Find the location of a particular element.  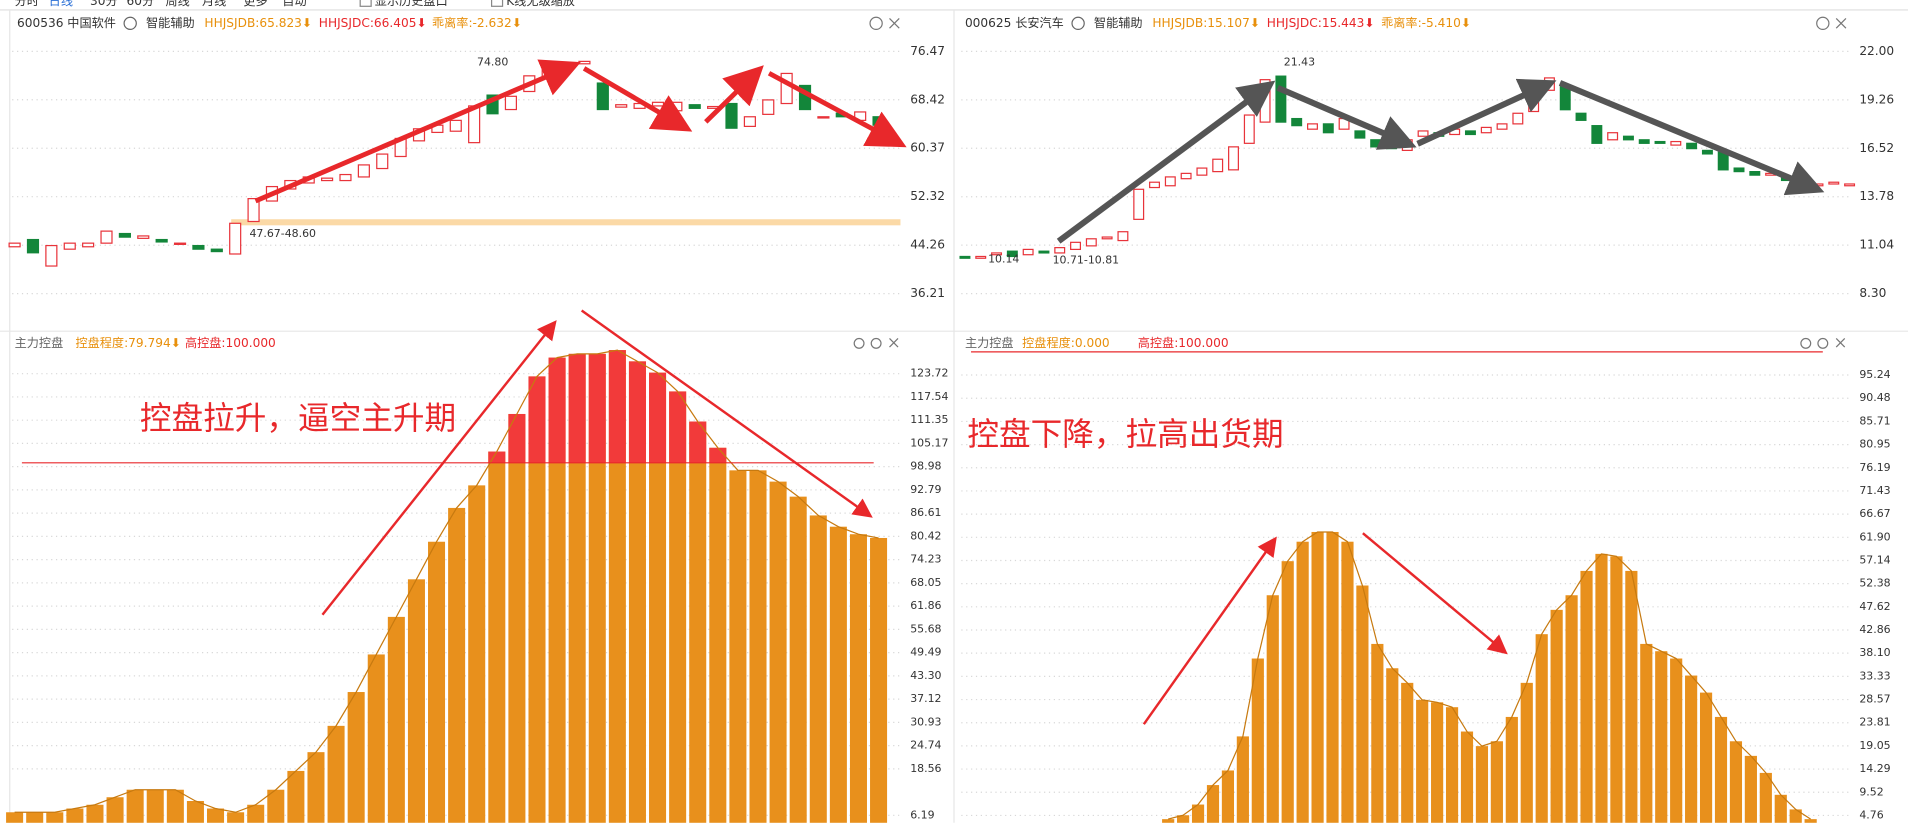

annotation: 10.71-10.81 is located at coordinates (1086, 260).